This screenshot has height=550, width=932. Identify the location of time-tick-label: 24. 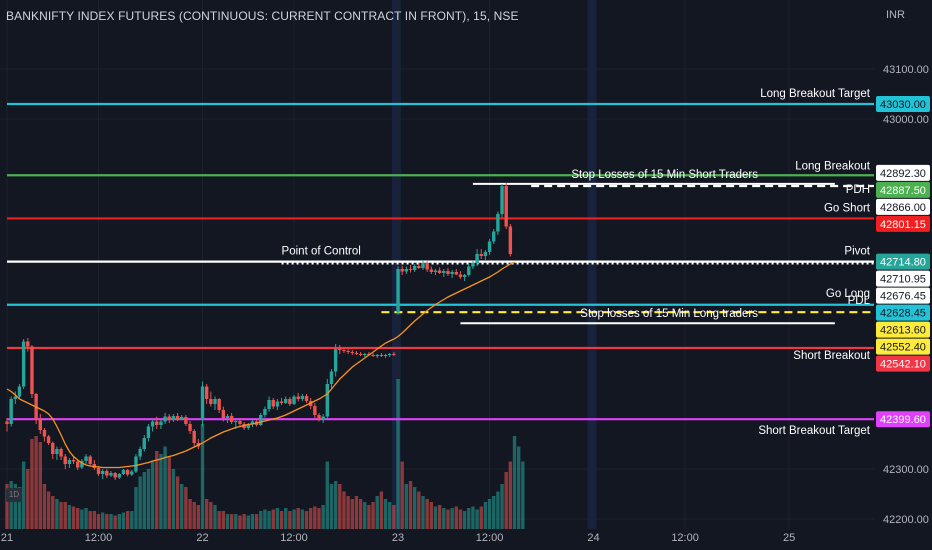
(593, 538).